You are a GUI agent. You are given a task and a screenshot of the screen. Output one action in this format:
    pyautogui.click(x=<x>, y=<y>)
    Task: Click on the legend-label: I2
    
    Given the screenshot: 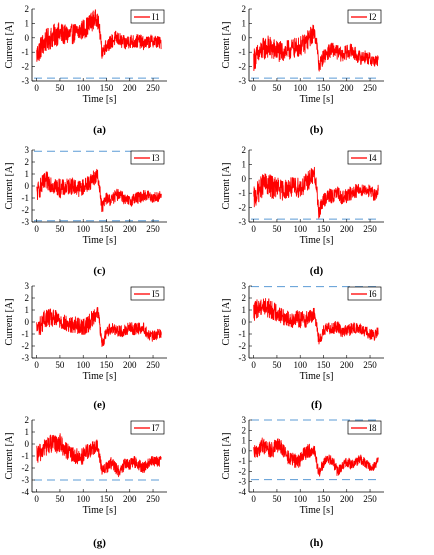 What is the action you would take?
    pyautogui.click(x=373, y=17)
    